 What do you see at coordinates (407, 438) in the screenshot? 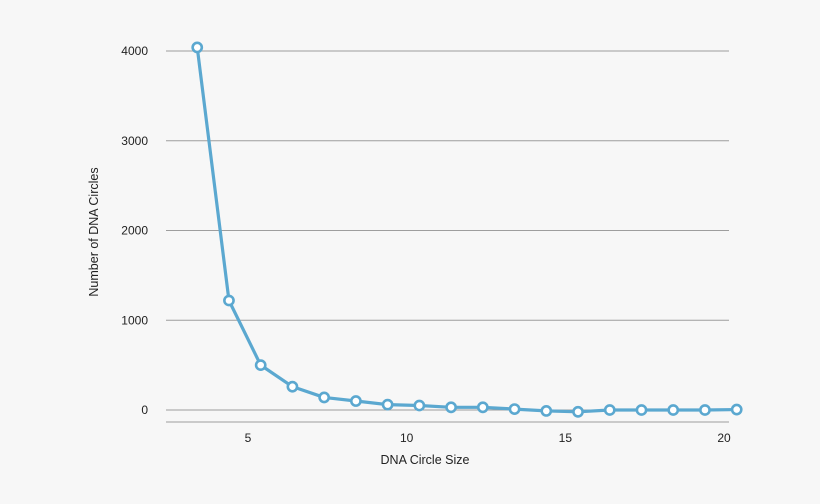
I see `x-tick-label: 10` at bounding box center [407, 438].